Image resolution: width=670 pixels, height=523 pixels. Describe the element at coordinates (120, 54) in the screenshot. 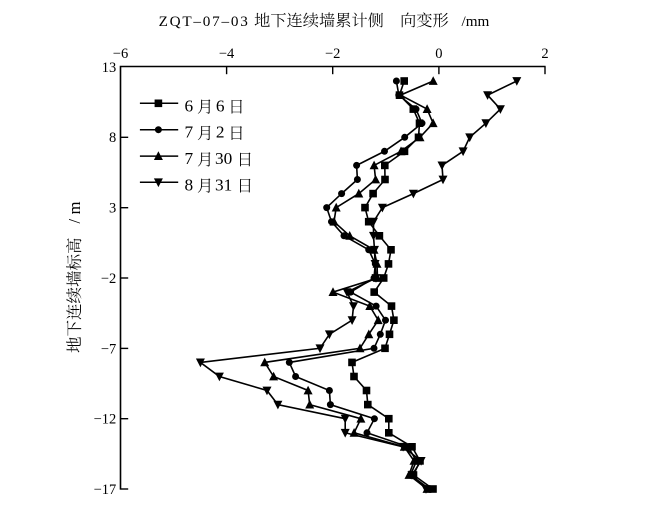

I see `svg-text: −6` at that location.